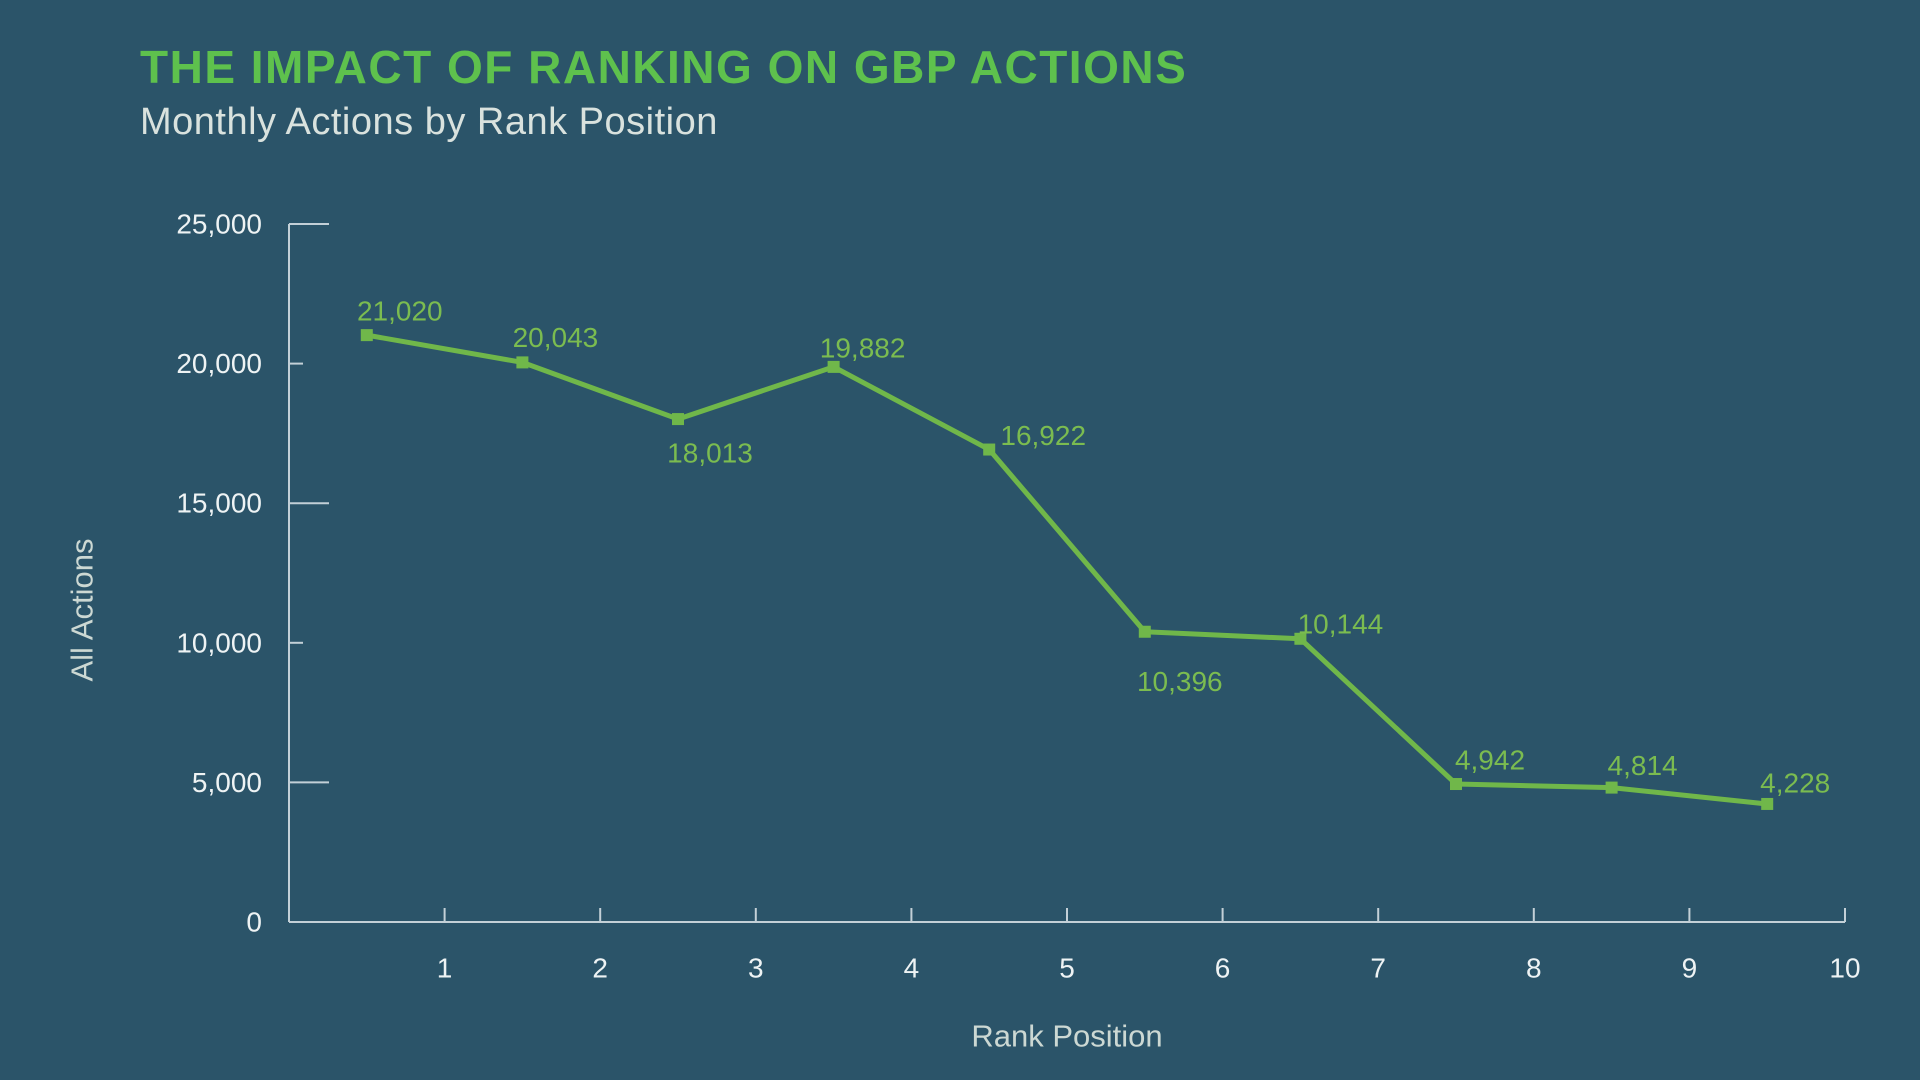 This screenshot has height=1080, width=1920. Describe the element at coordinates (254, 922) in the screenshot. I see `y-tick-label: 0` at that location.